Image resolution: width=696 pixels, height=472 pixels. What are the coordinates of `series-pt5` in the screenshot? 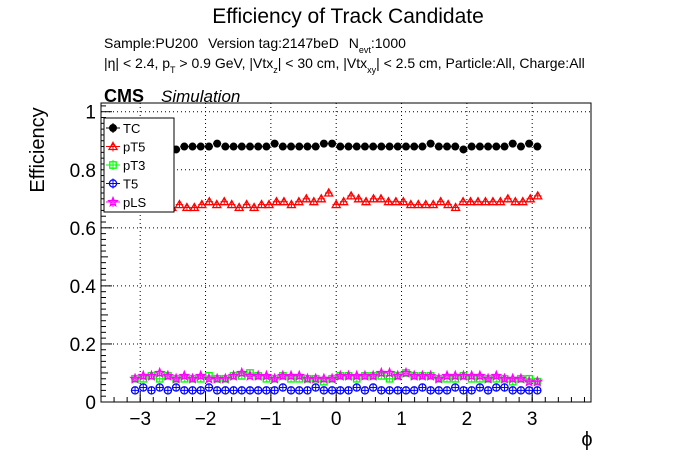 It's located at (336, 199).